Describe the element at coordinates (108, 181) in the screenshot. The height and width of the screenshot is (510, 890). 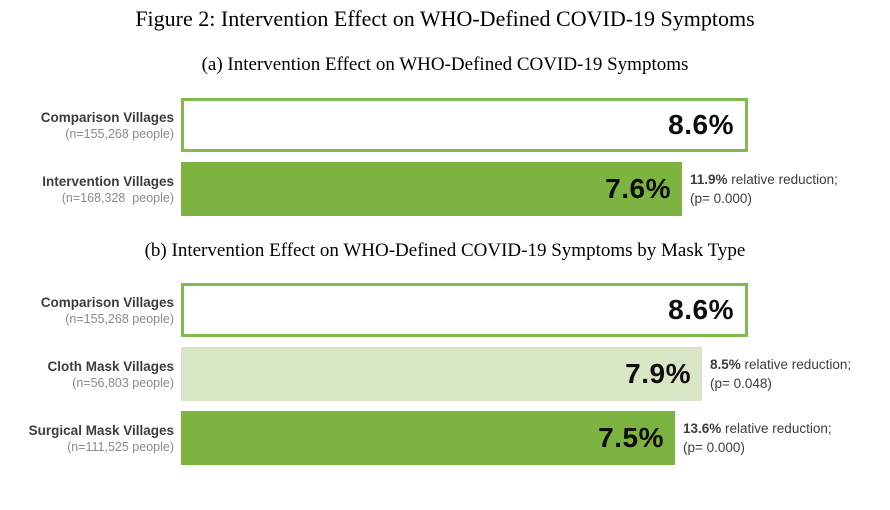
I see `bar-label: Intervention Villages` at that location.